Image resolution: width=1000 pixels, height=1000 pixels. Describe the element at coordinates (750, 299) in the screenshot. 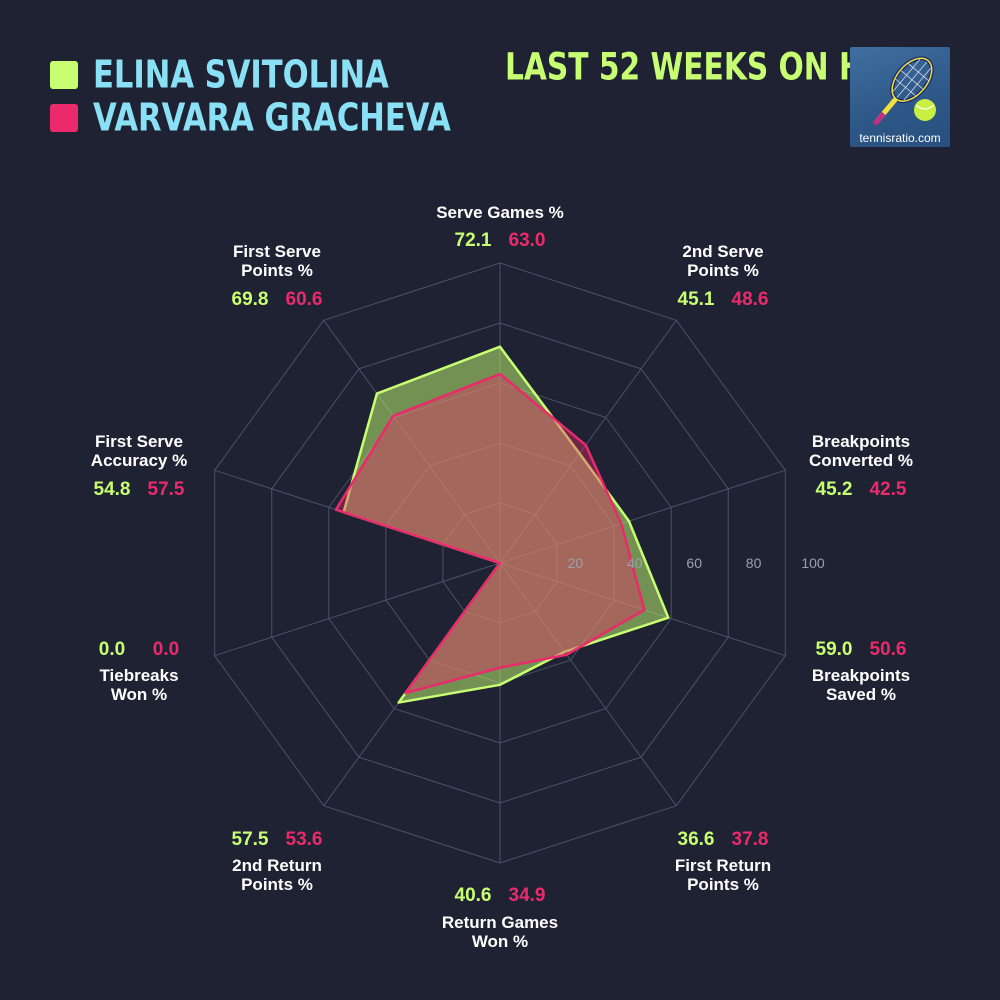

I see `value-label-gracheva: 48.6` at that location.